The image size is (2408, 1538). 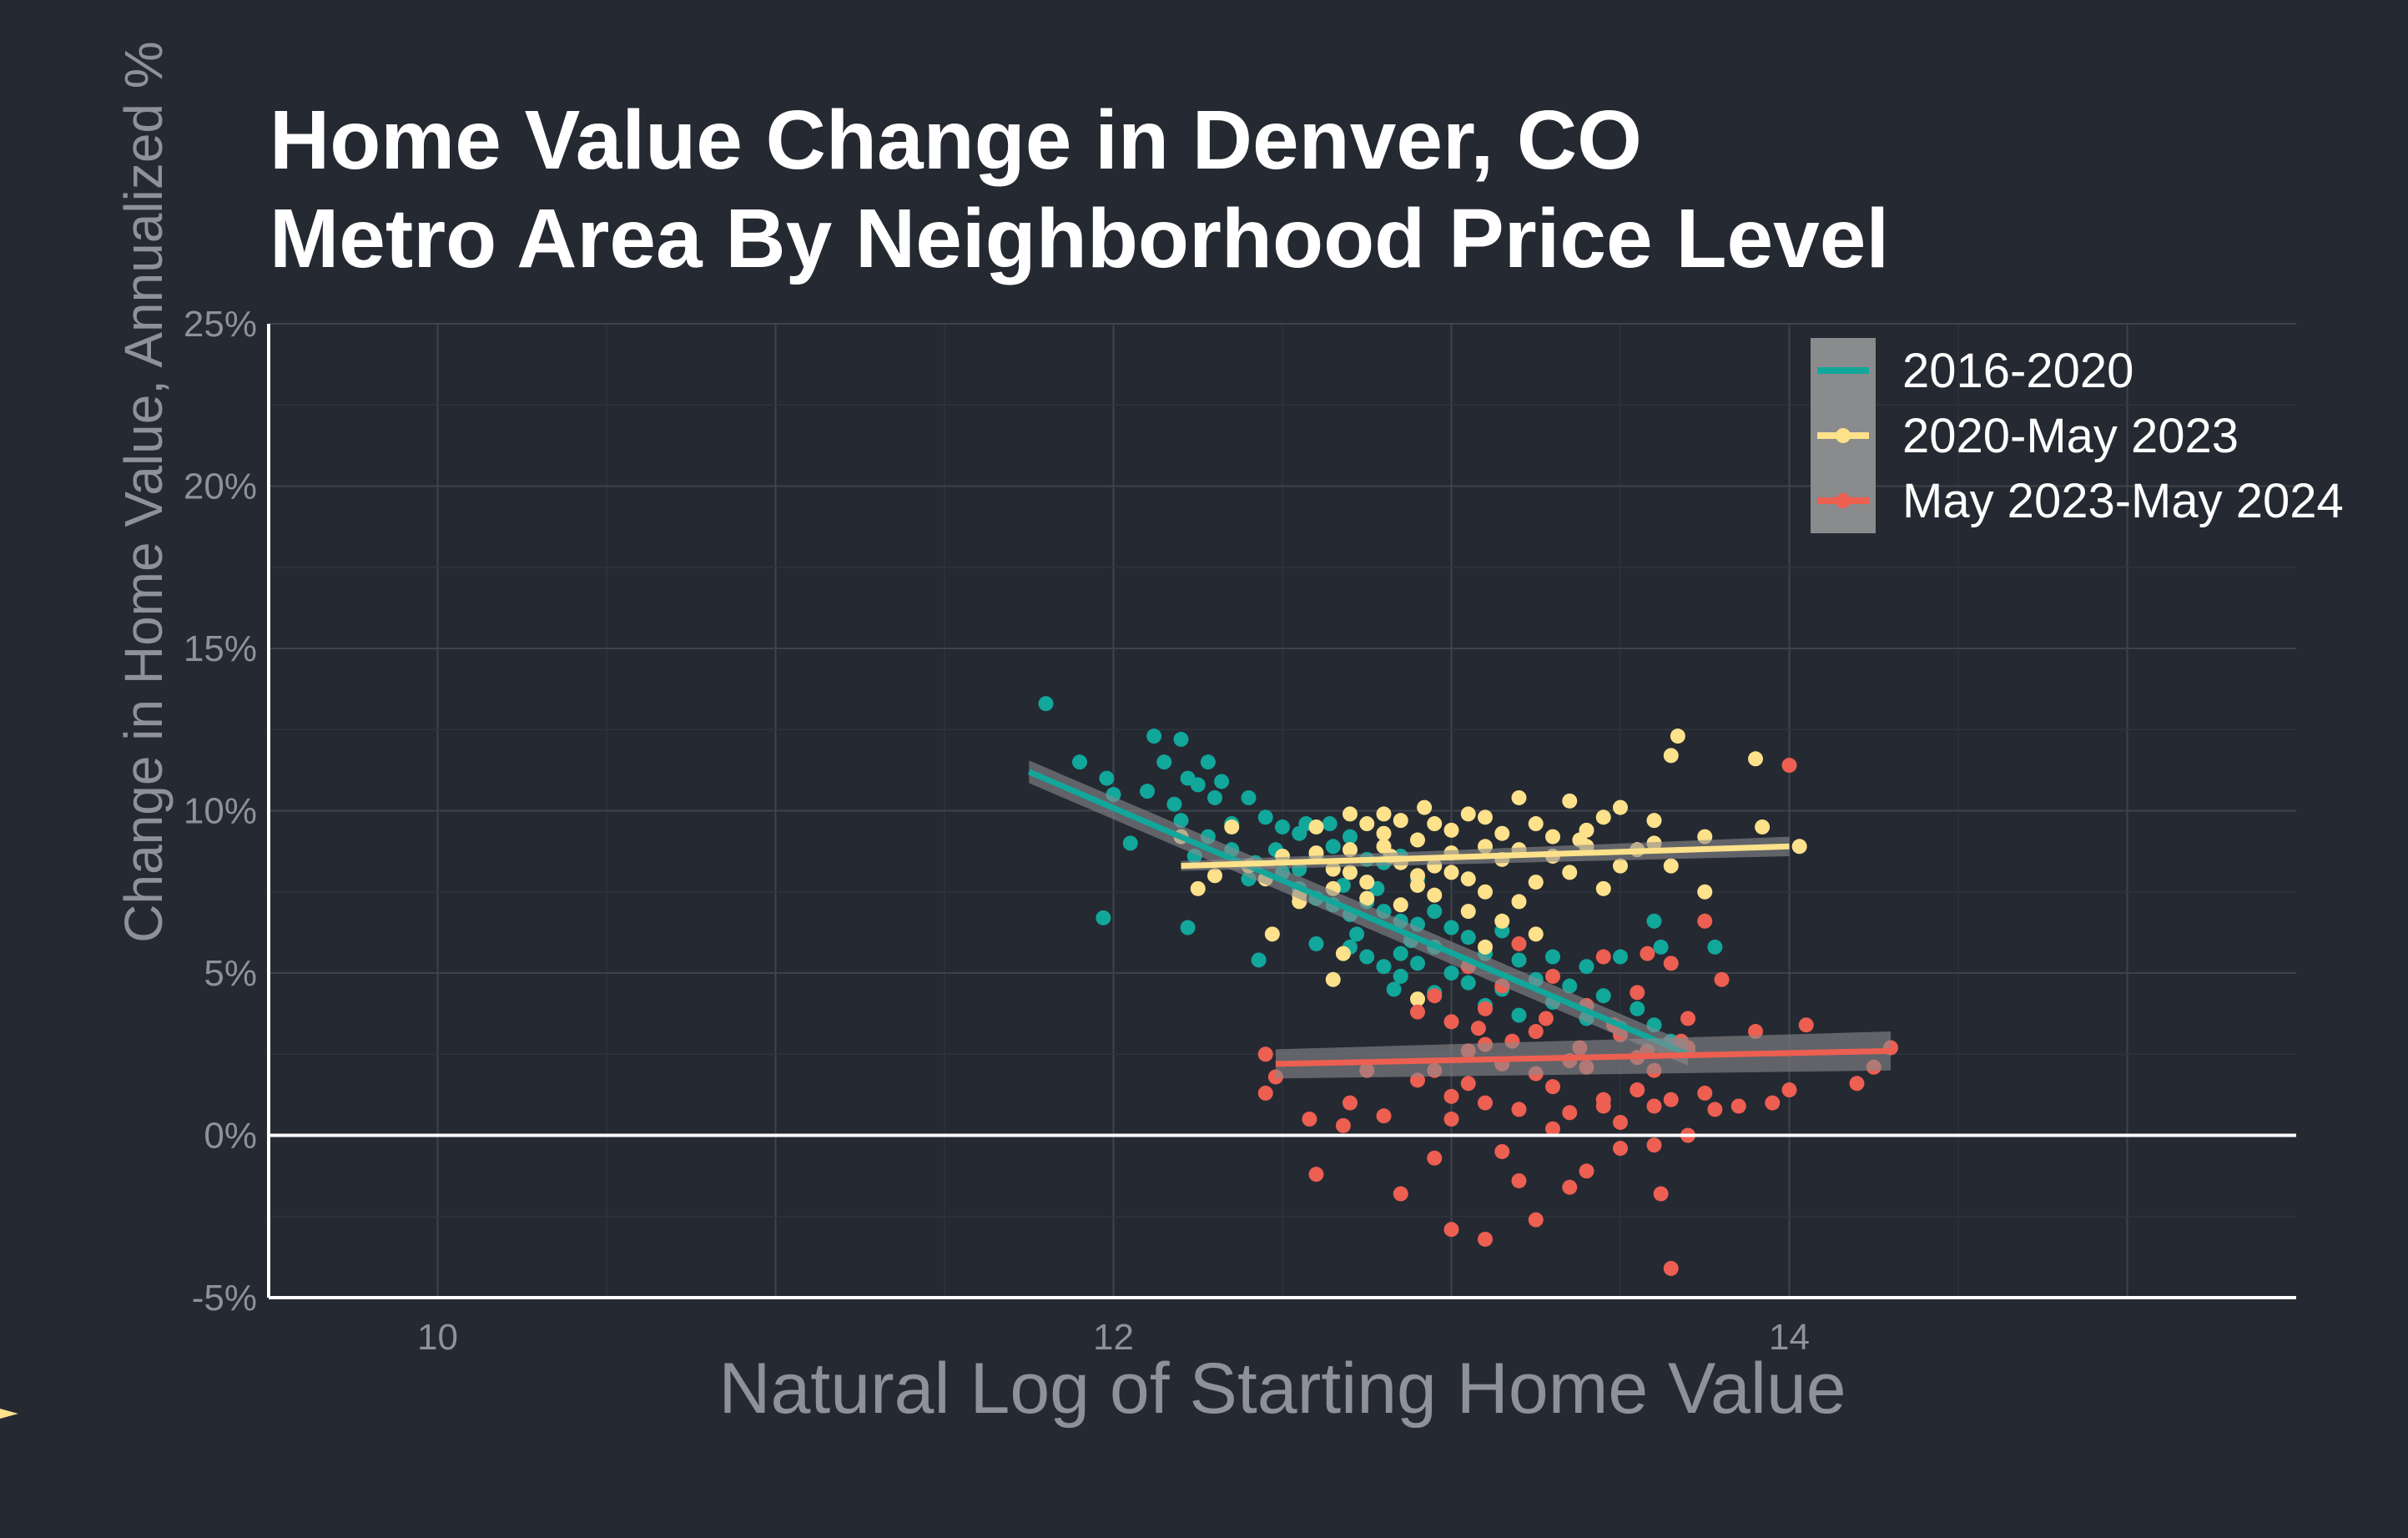 I want to click on x-axis-label: Natural Log of Starting Home Value, so click(x=1282, y=1389).